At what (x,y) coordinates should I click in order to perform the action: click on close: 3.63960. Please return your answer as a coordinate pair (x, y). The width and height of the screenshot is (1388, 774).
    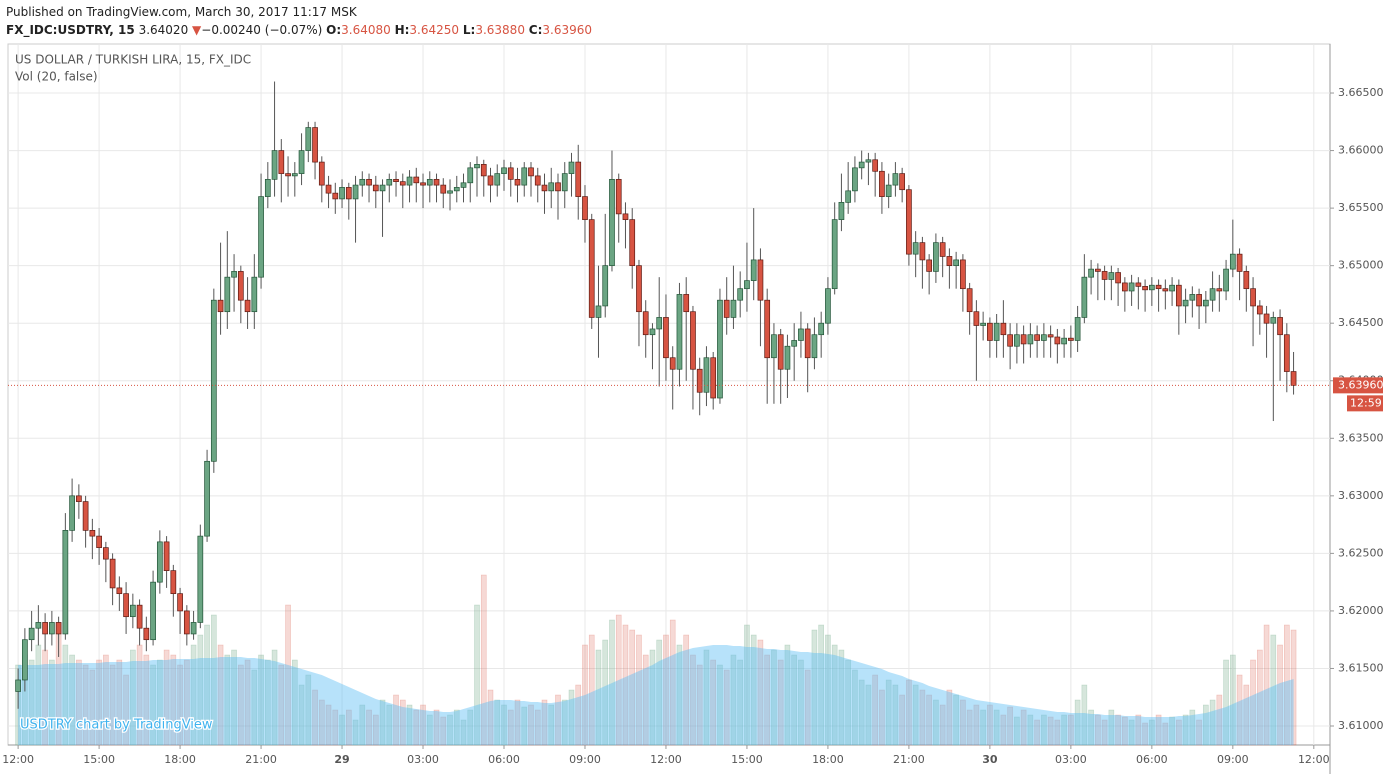
    Looking at the image, I should click on (567, 30).